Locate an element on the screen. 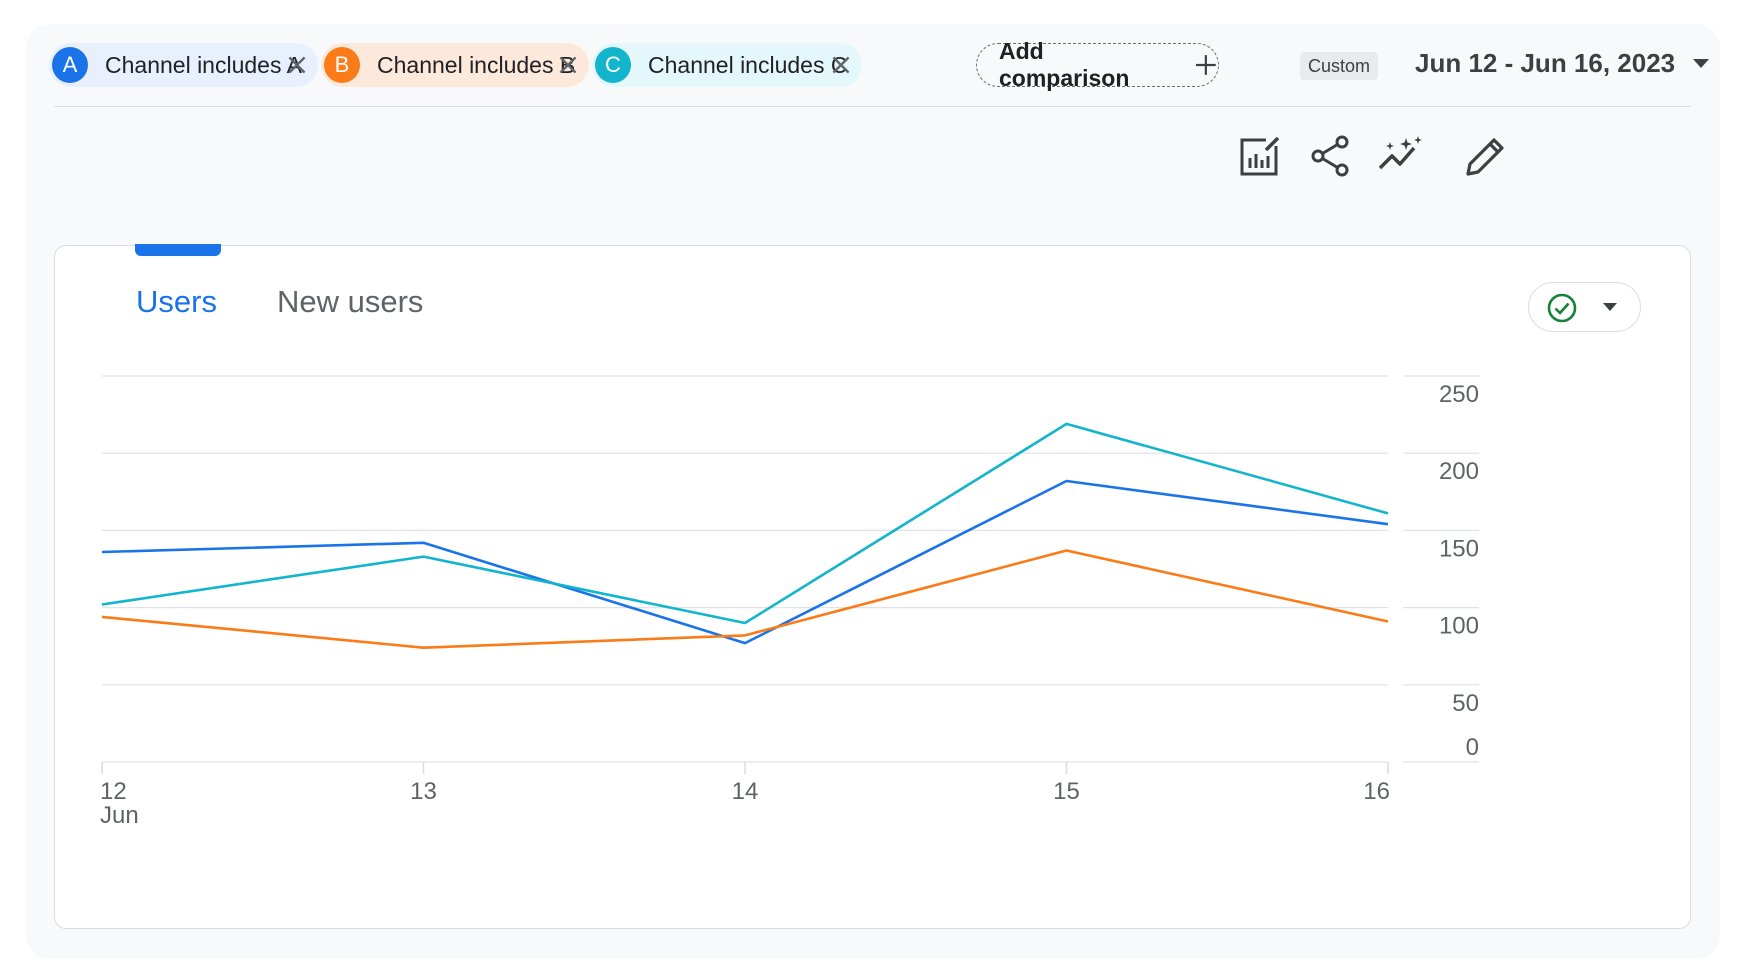 The height and width of the screenshot is (980, 1742). custom-date-badge: Custom is located at coordinates (1339, 66).